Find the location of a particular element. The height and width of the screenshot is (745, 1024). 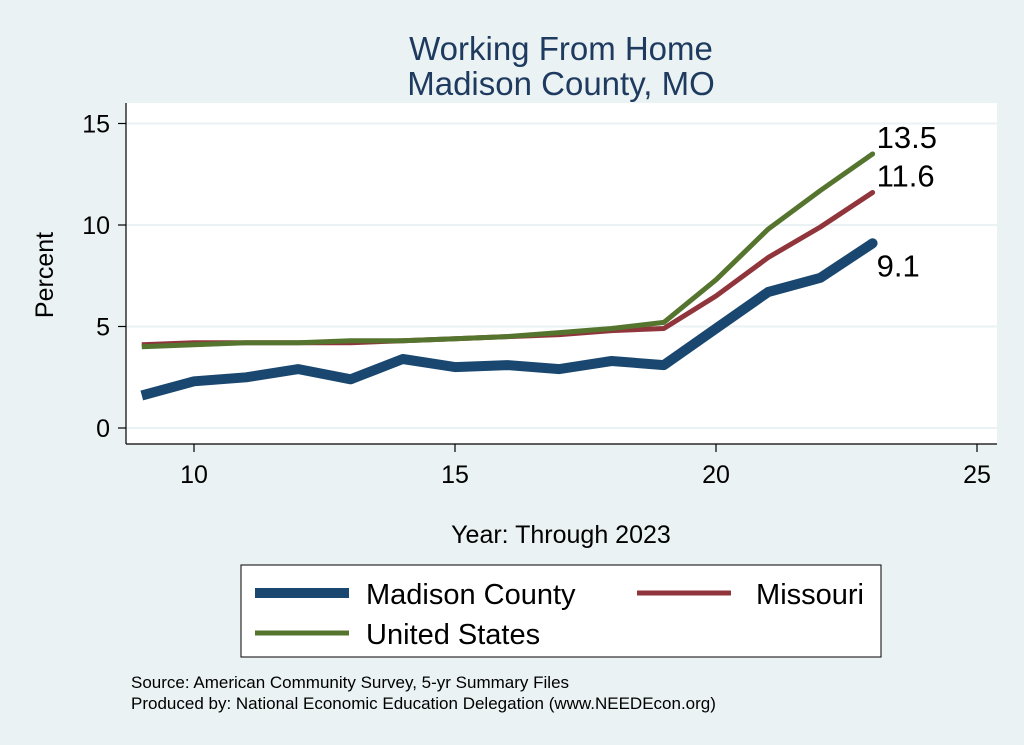

legend-box is located at coordinates (561, 611).